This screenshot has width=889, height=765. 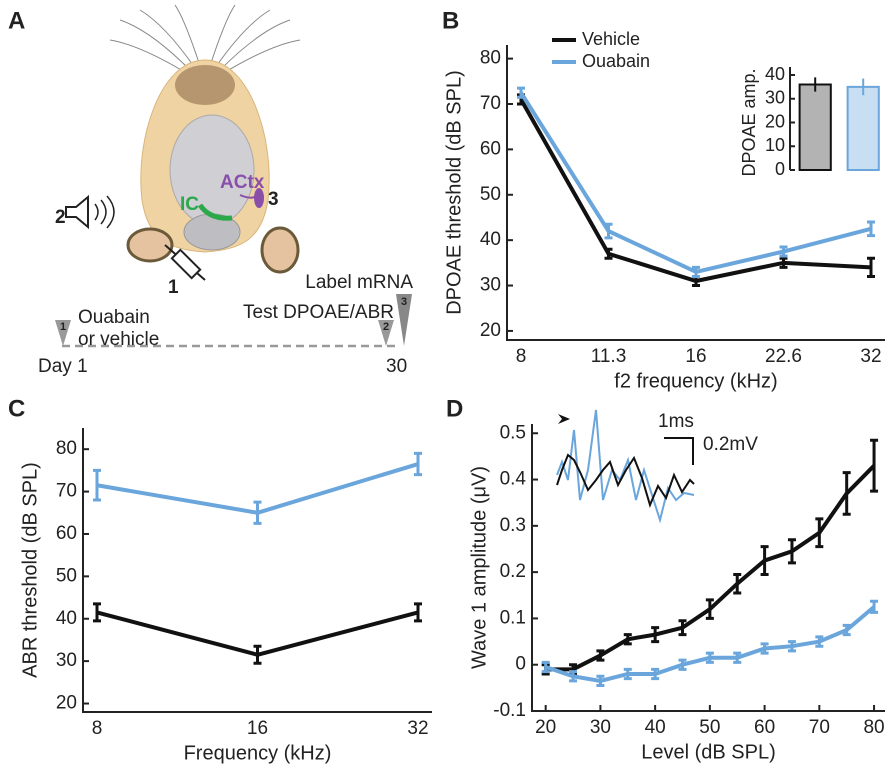 I want to click on x-tick-label: 70, so click(x=819, y=727).